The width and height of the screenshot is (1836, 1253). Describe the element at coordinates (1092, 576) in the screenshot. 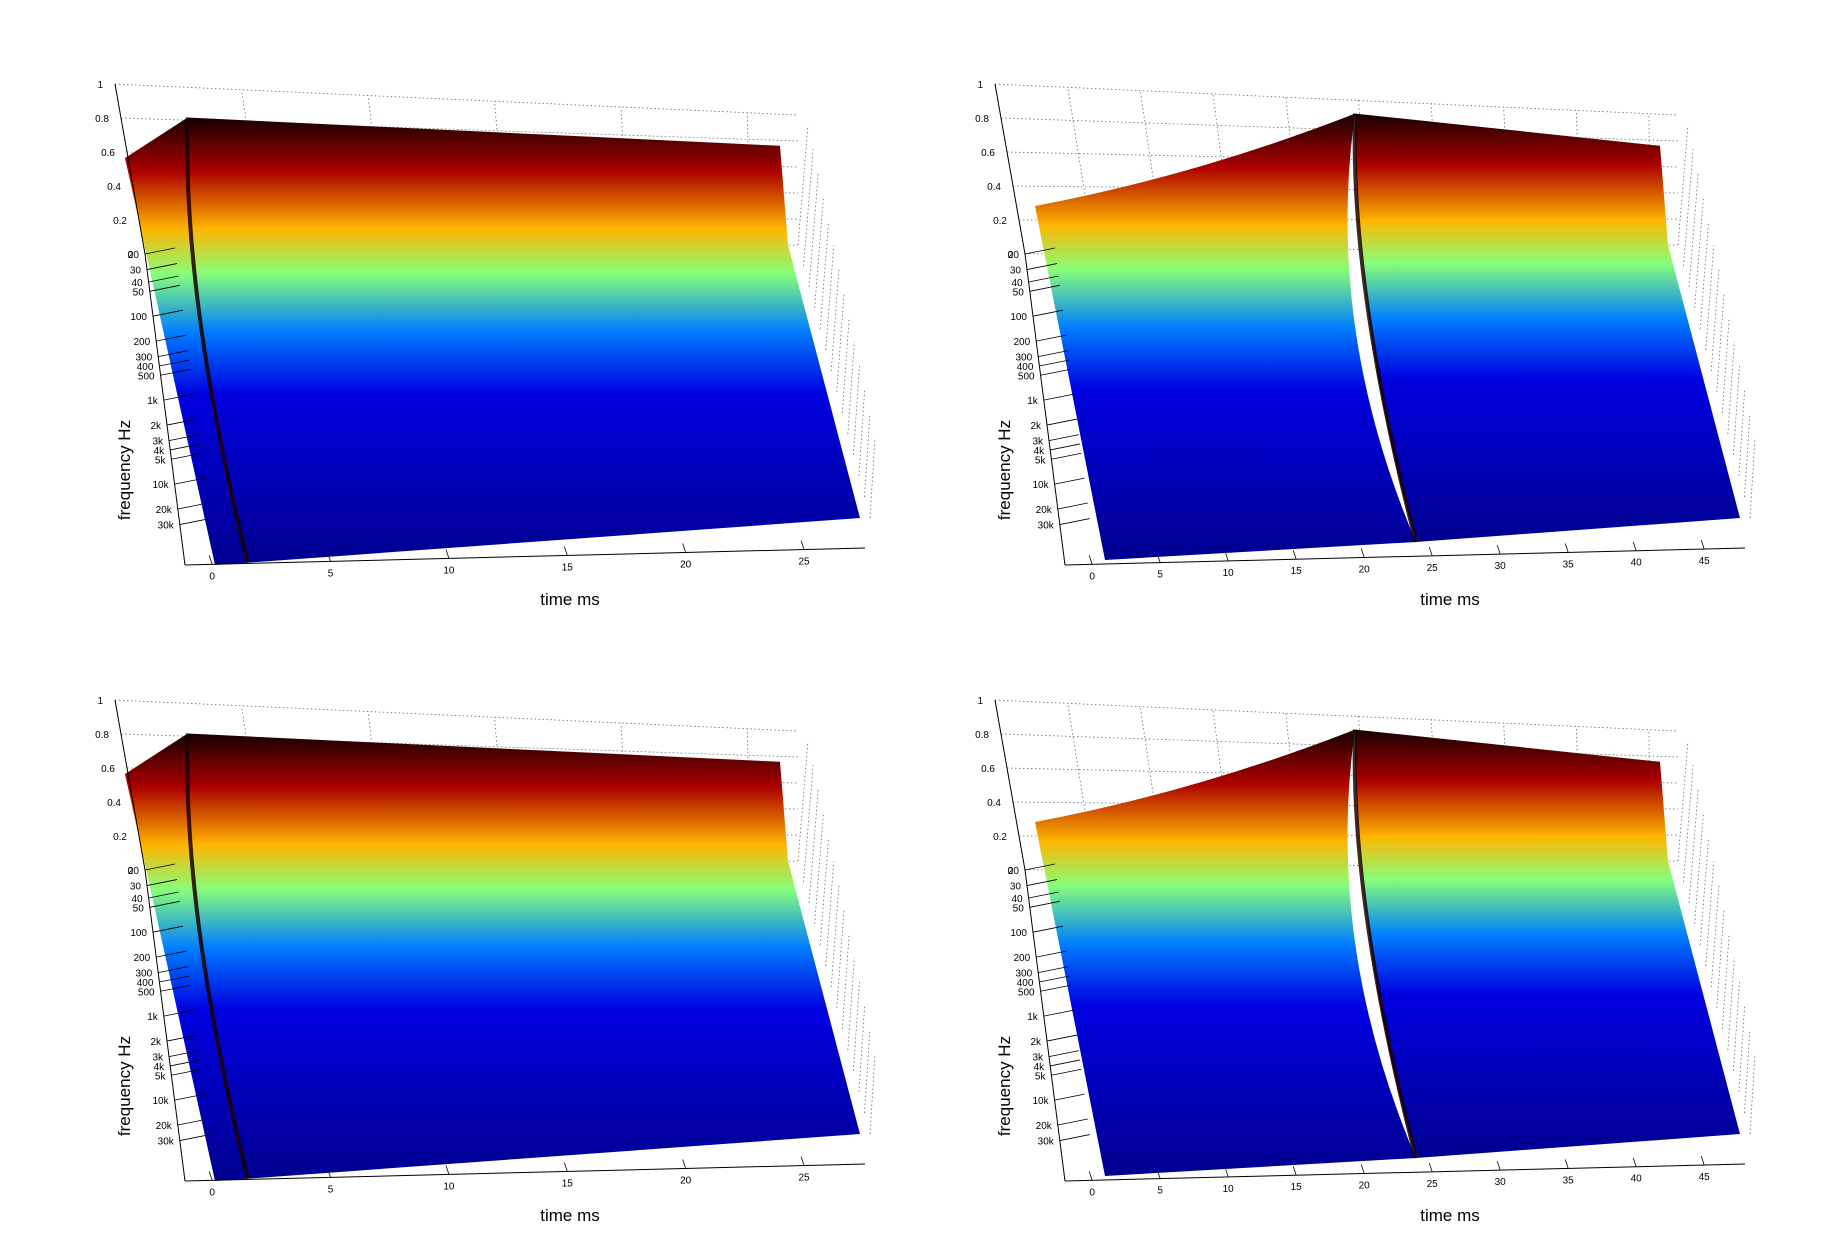

I see `x-tick-label: 0` at that location.